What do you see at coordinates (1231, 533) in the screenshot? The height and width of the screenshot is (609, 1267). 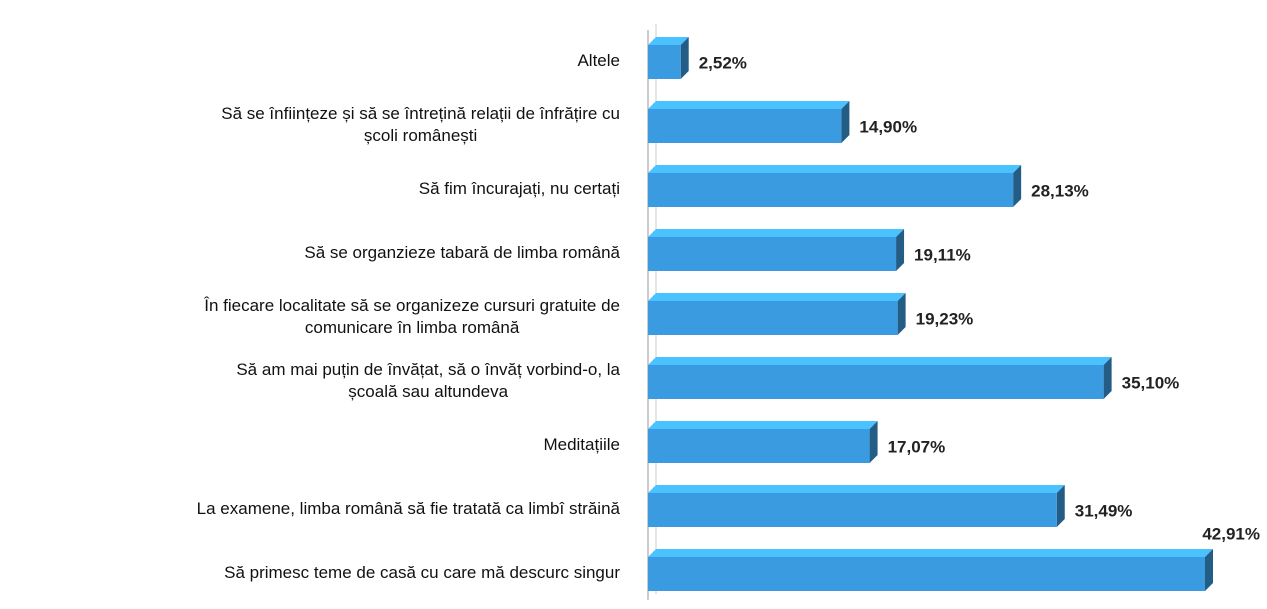 I see `value-label: 42,91%` at bounding box center [1231, 533].